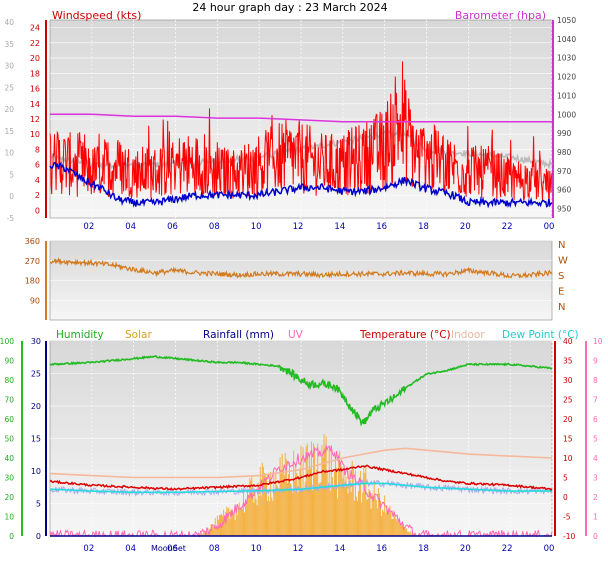 The image size is (608, 561). What do you see at coordinates (9, 380) in the screenshot?
I see `humidity-tick-label: 80` at bounding box center [9, 380].